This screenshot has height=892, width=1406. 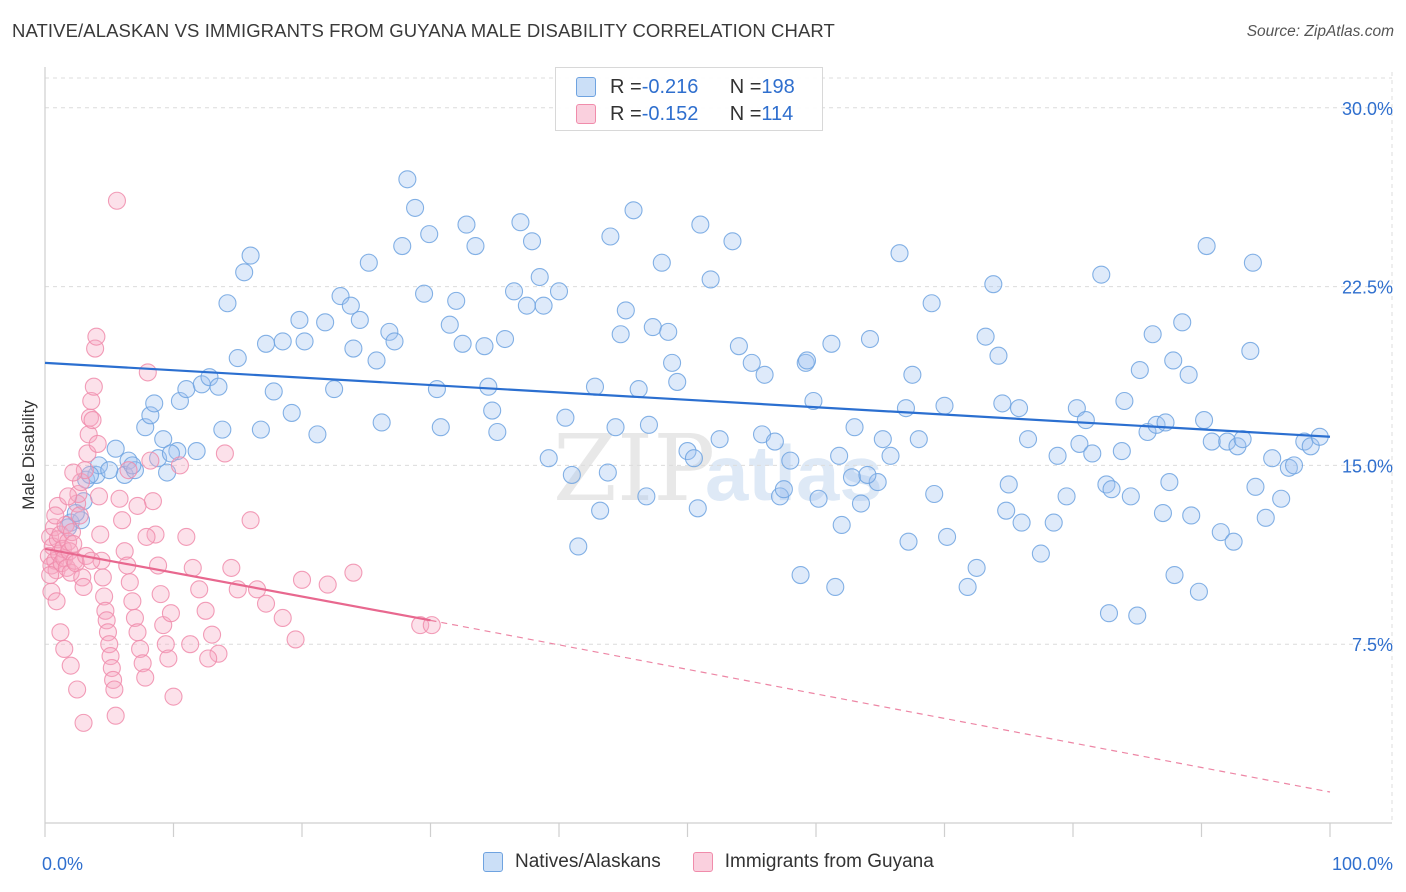 I want to click on watermark-zip: ZIP, so click(x=634, y=468).